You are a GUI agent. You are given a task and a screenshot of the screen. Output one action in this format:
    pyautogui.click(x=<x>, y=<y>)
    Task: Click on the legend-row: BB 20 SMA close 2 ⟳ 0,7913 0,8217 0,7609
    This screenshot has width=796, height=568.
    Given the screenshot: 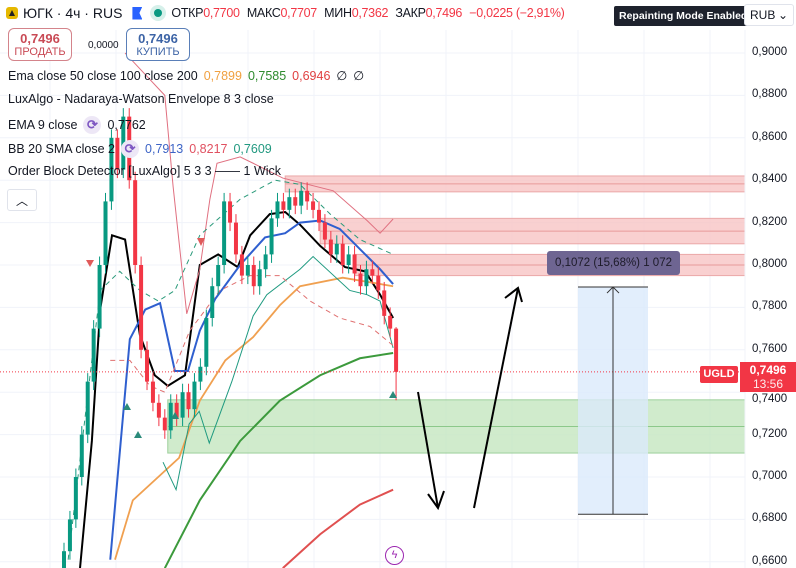 What is the action you would take?
    pyautogui.click(x=143, y=149)
    